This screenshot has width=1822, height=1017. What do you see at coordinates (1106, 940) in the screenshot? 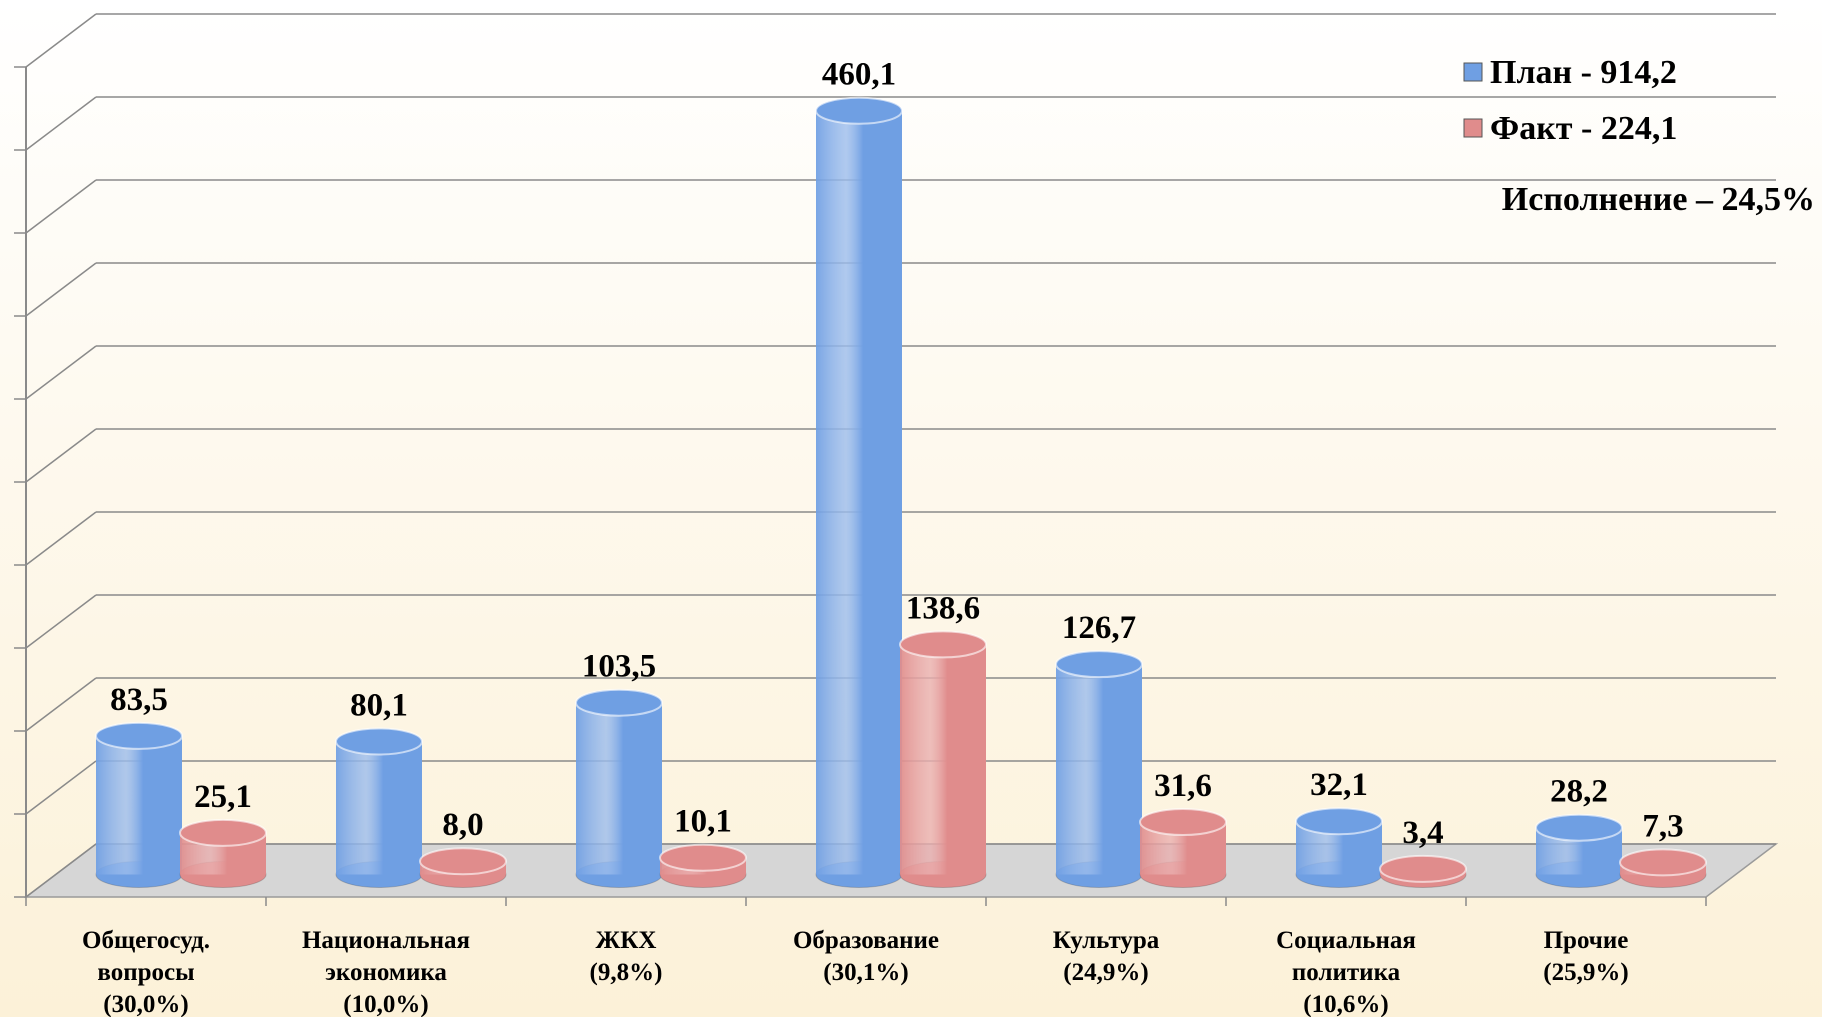
I see `x-tick-label: Культура` at bounding box center [1106, 940].